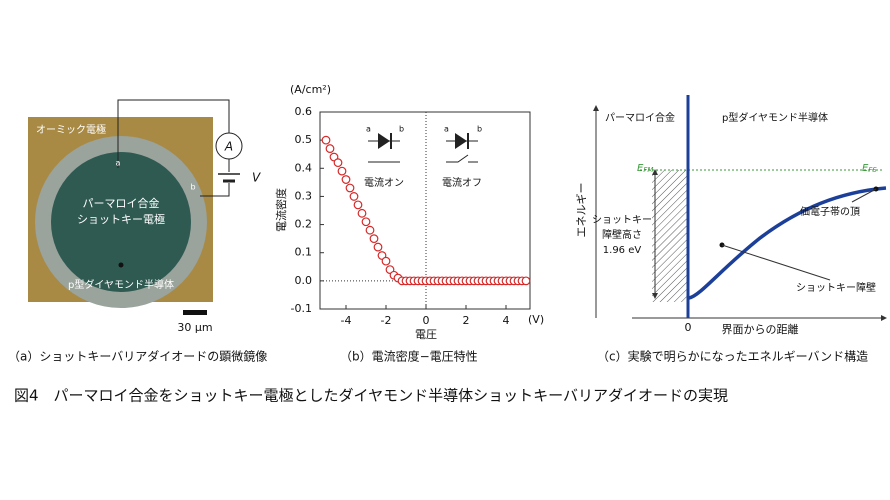 The image size is (890, 500). I want to click on x-tick-label: -4, so click(346, 320).